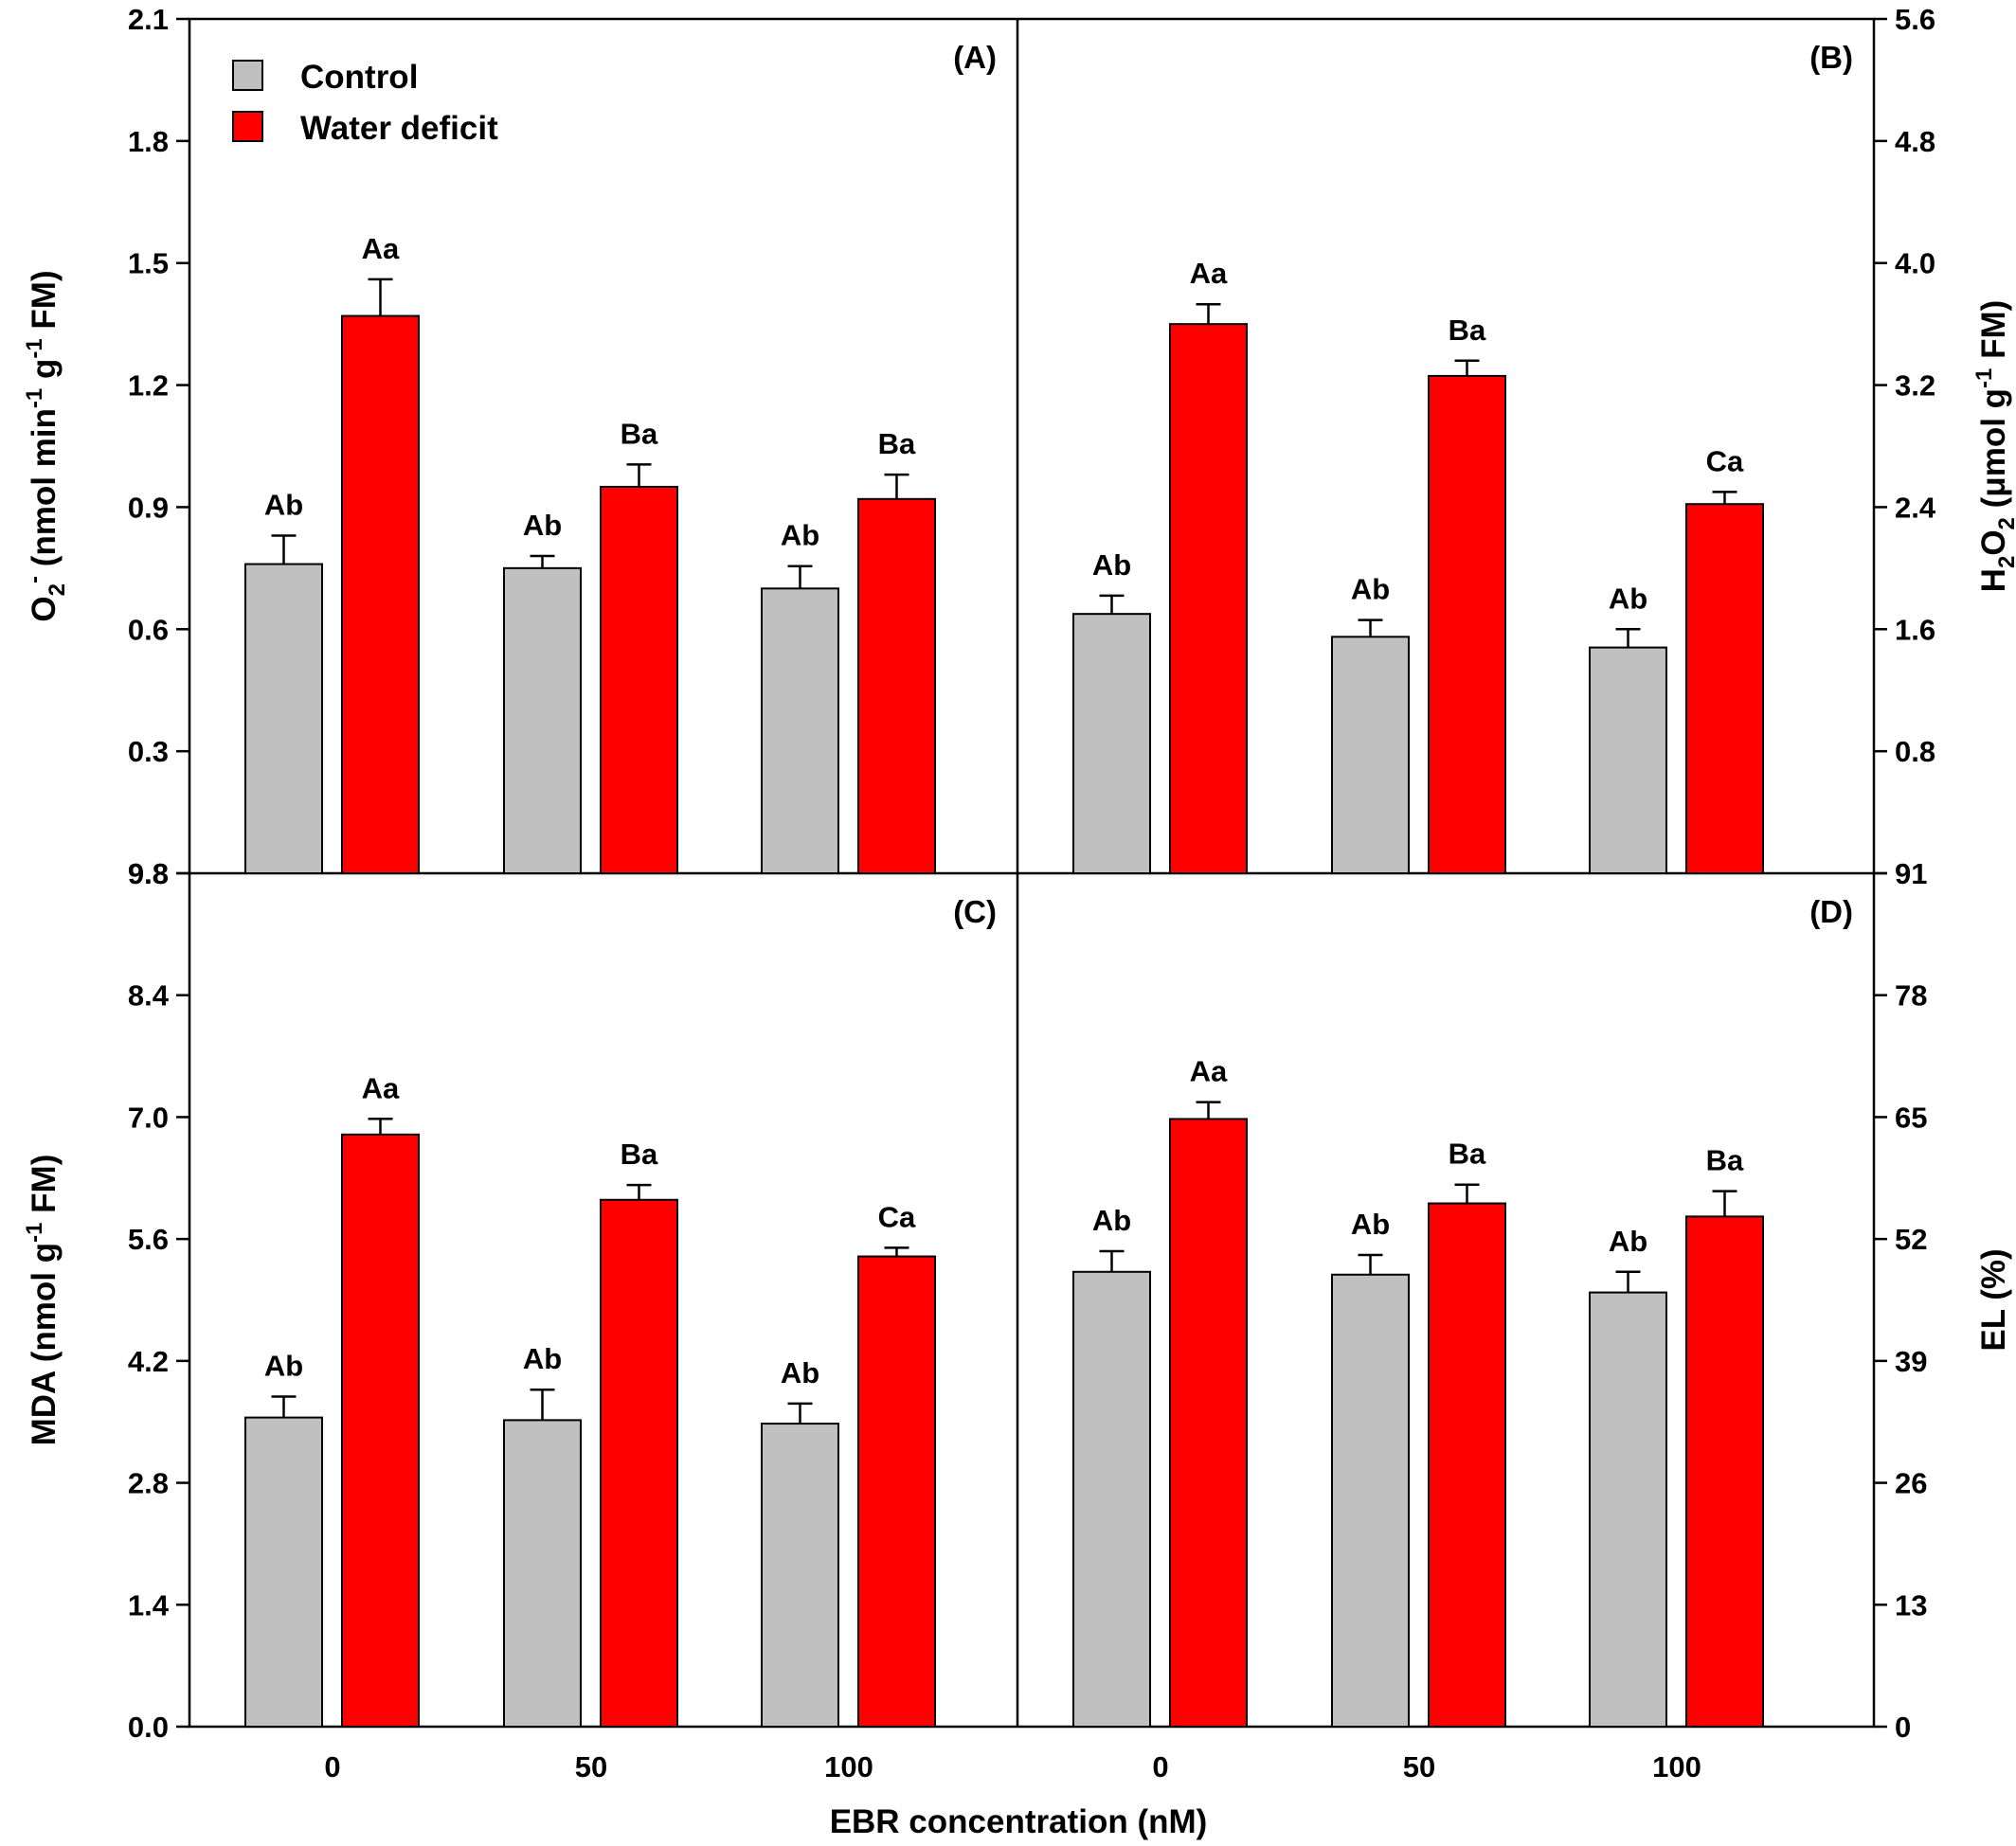  I want to click on y-axis-title-part: -, so click(34, 579).